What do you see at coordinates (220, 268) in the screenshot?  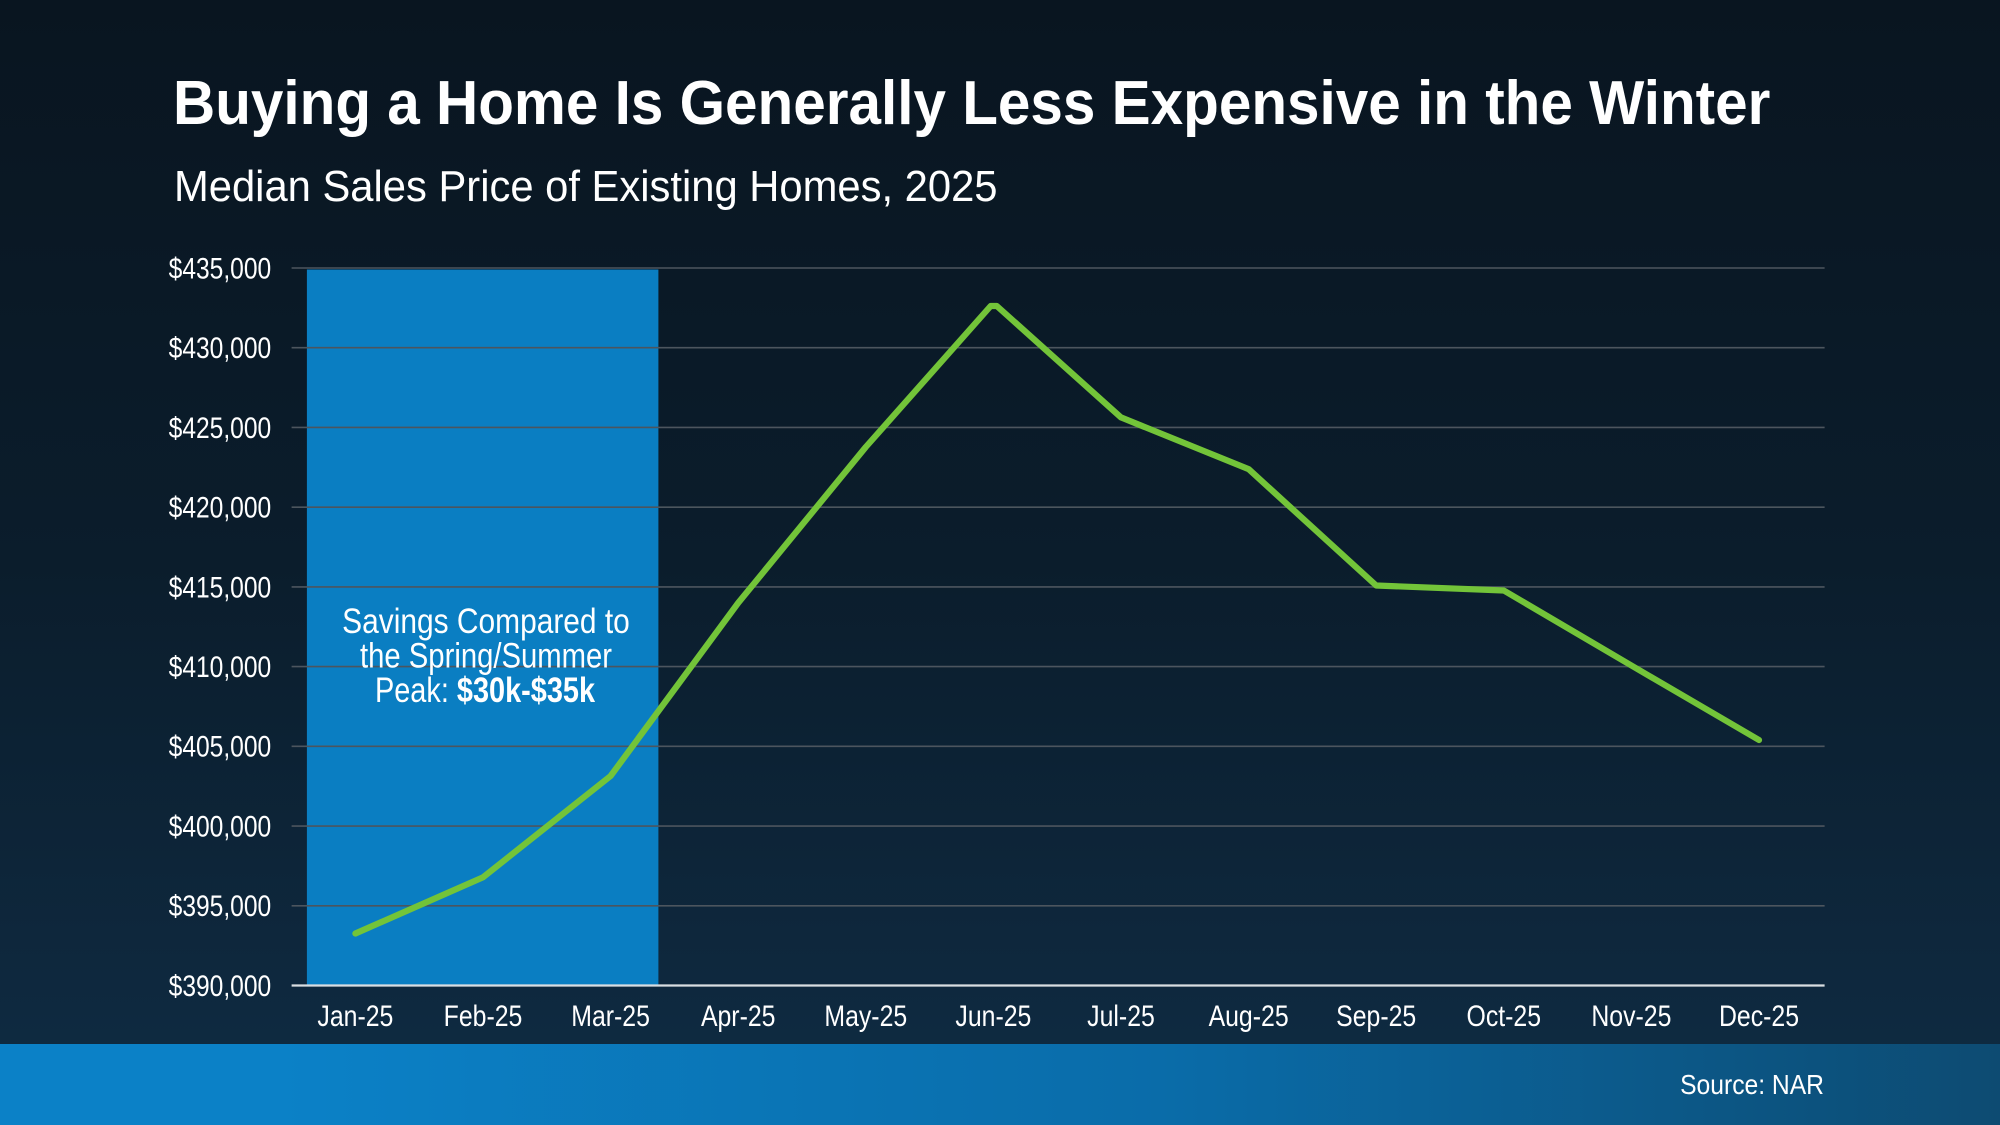 I see `svg-text: $435,000` at bounding box center [220, 268].